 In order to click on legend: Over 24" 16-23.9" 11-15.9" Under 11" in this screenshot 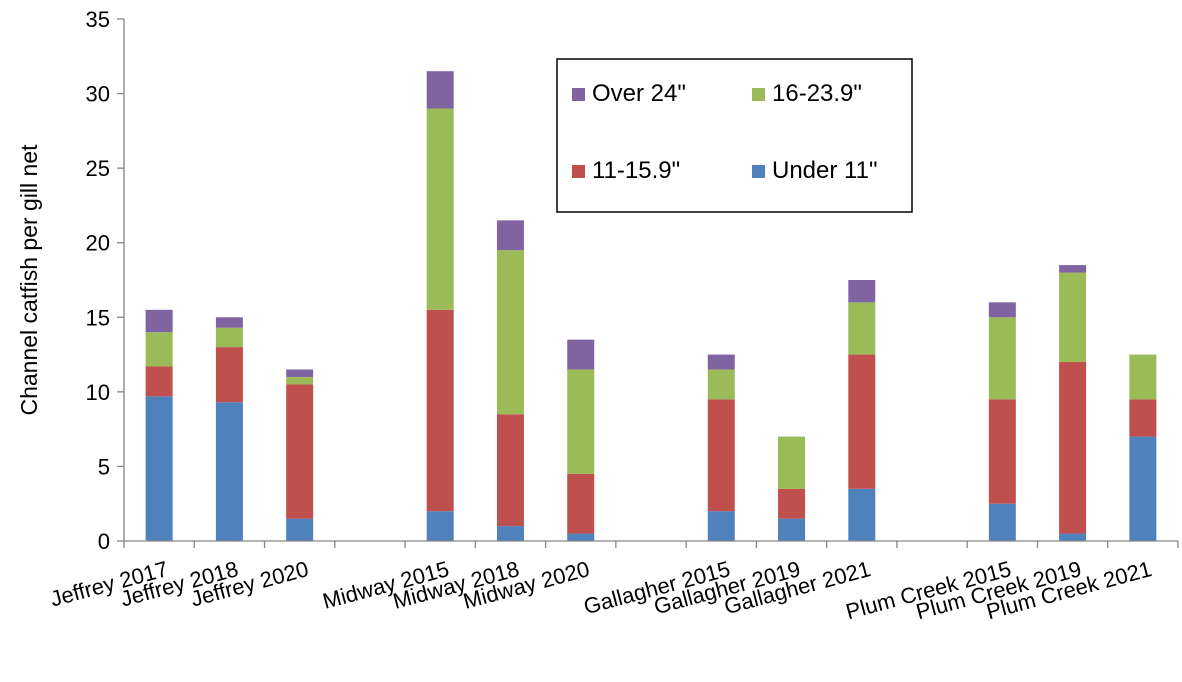, I will do `click(734, 135)`.